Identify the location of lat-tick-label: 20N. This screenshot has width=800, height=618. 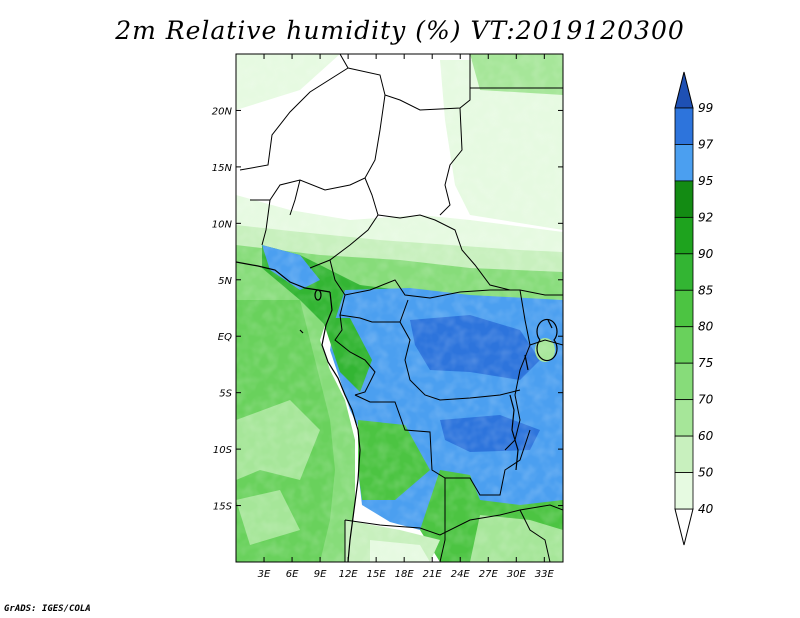
(222, 111).